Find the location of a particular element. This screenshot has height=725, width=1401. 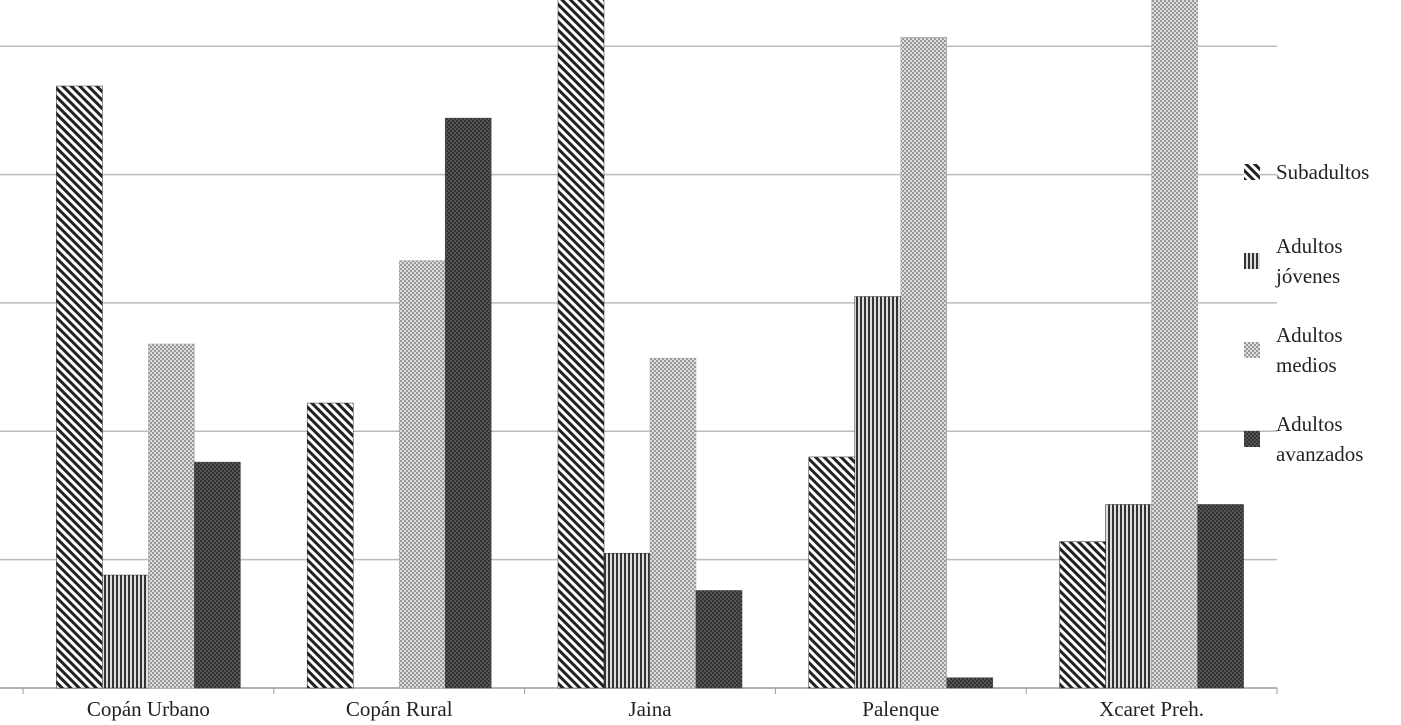

legend-label: Subadultos is located at coordinates (1323, 172).